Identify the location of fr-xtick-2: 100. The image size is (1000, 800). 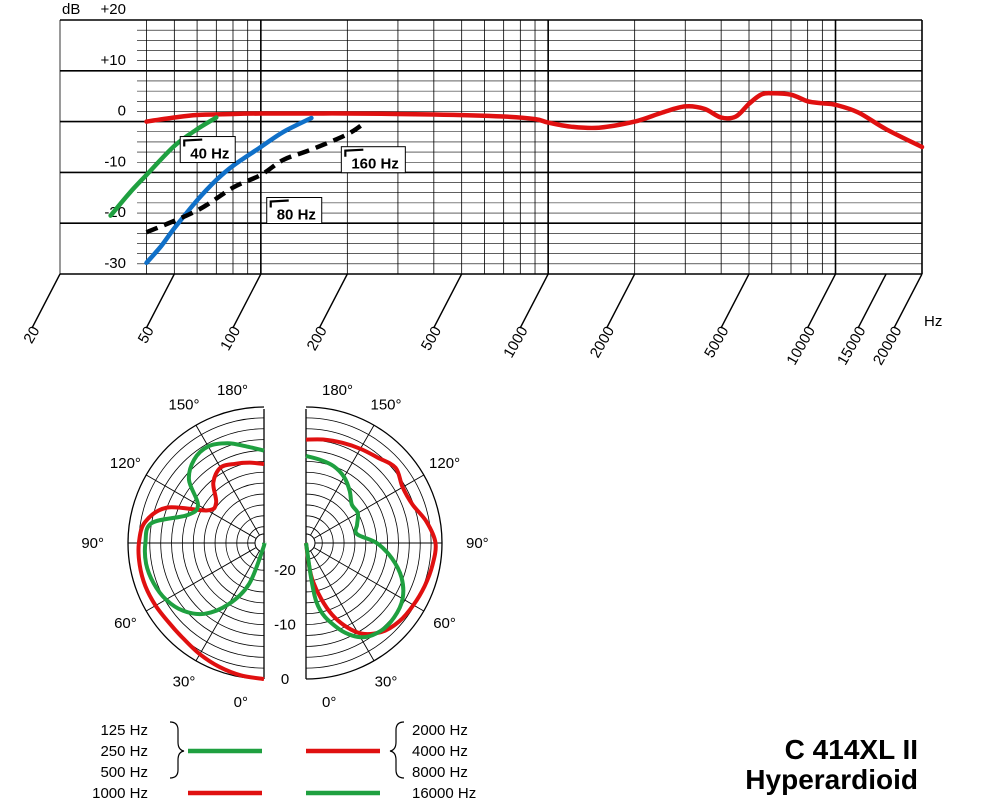
(230, 339).